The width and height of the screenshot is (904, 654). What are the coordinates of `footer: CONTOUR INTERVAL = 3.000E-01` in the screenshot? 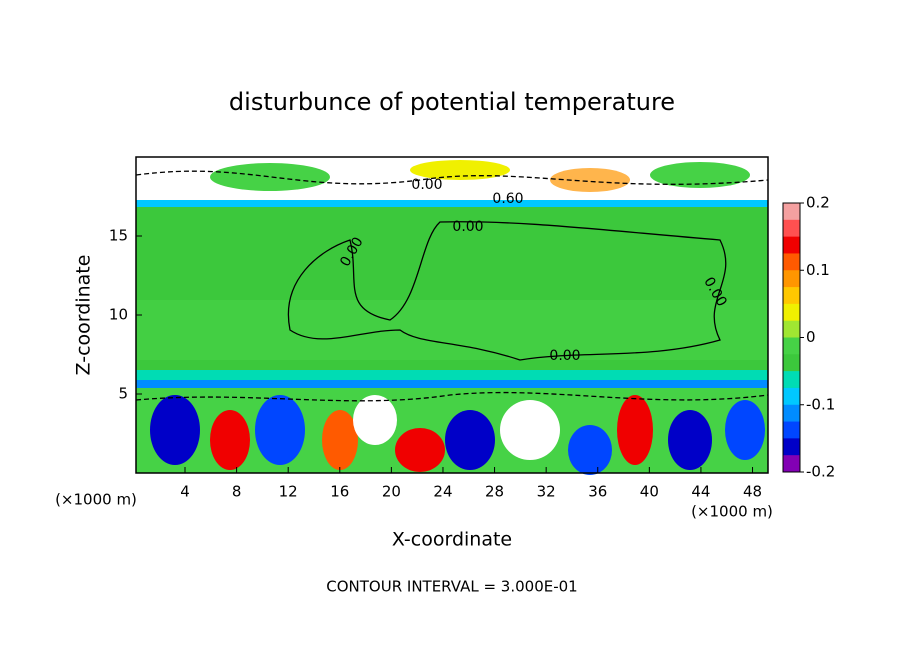 It's located at (451, 587).